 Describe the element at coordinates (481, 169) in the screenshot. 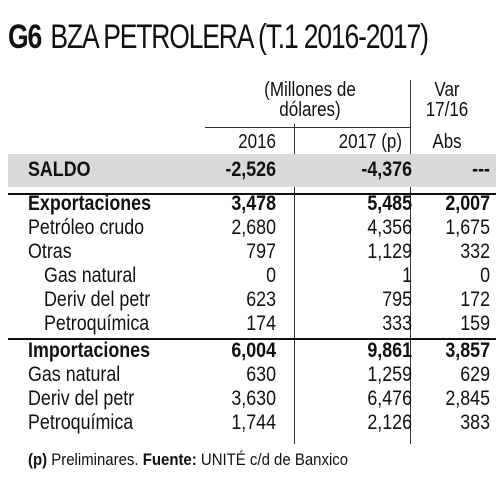

I see `value-var: ---` at that location.